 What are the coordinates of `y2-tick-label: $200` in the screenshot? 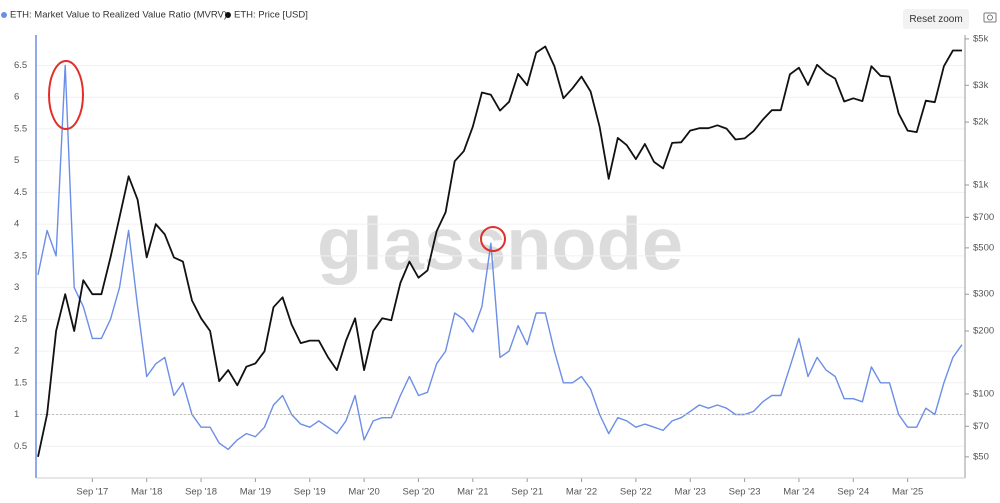 It's located at (983, 331).